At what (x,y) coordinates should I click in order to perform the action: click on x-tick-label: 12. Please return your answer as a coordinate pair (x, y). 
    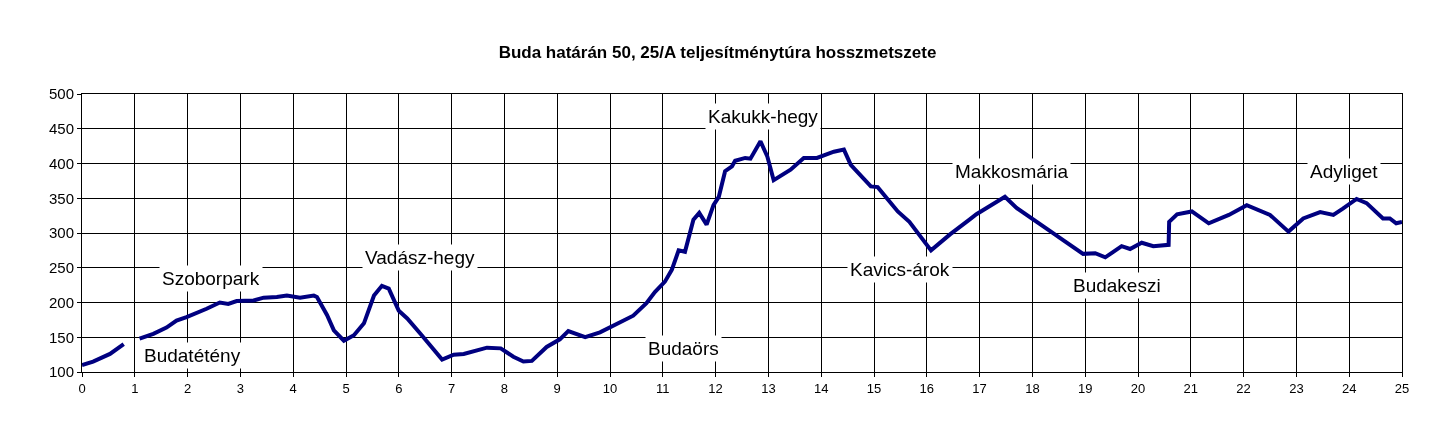
    Looking at the image, I should click on (715, 388).